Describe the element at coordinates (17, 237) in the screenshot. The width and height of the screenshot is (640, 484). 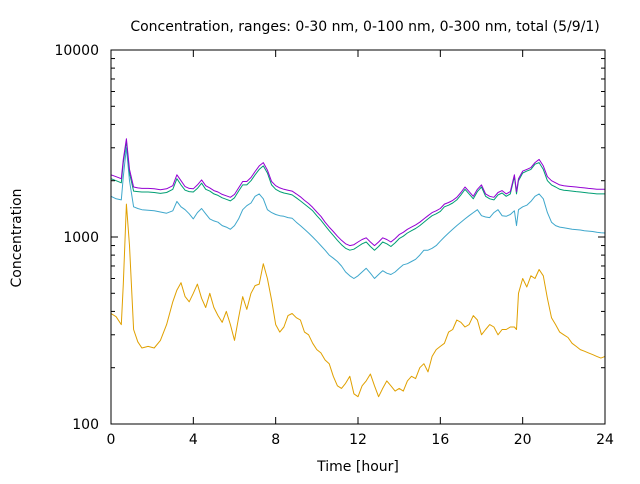
I see `y-axis-label: Concentration` at that location.